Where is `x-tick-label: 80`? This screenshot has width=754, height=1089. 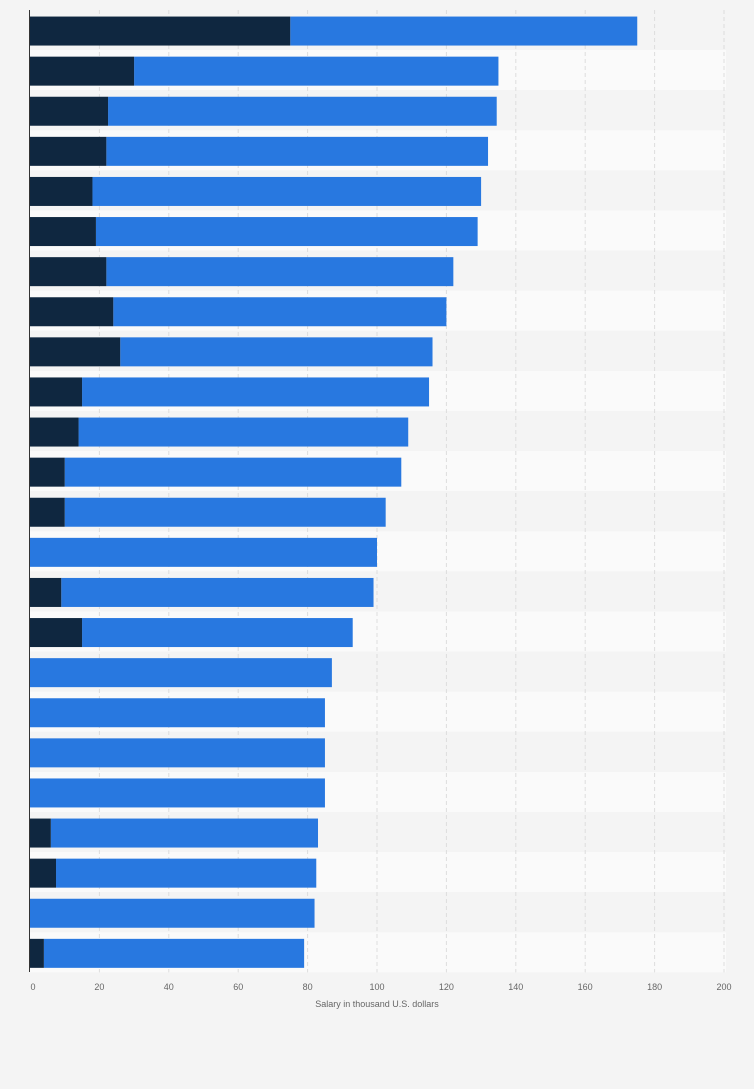 x-tick-label: 80 is located at coordinates (308, 987).